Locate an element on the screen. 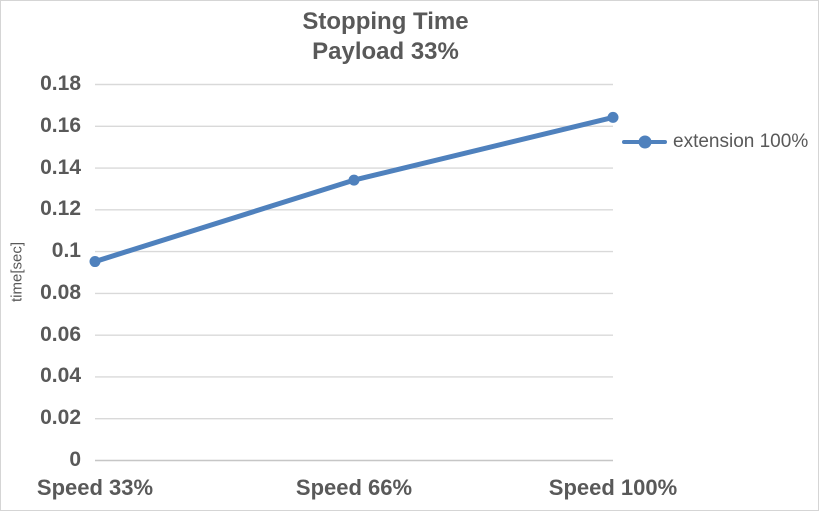 The image size is (819, 511). y-tick-label: 0.18 is located at coordinates (60, 83).